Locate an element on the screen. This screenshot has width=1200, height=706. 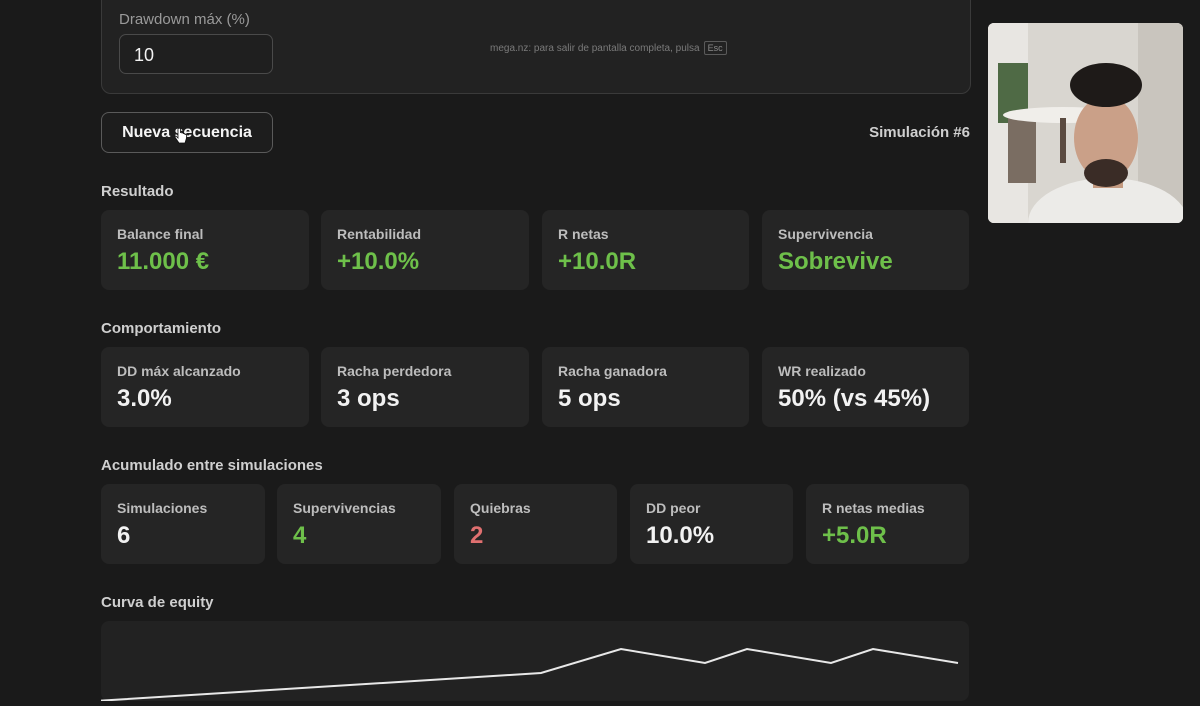
card-value: 10.0% is located at coordinates (680, 535).